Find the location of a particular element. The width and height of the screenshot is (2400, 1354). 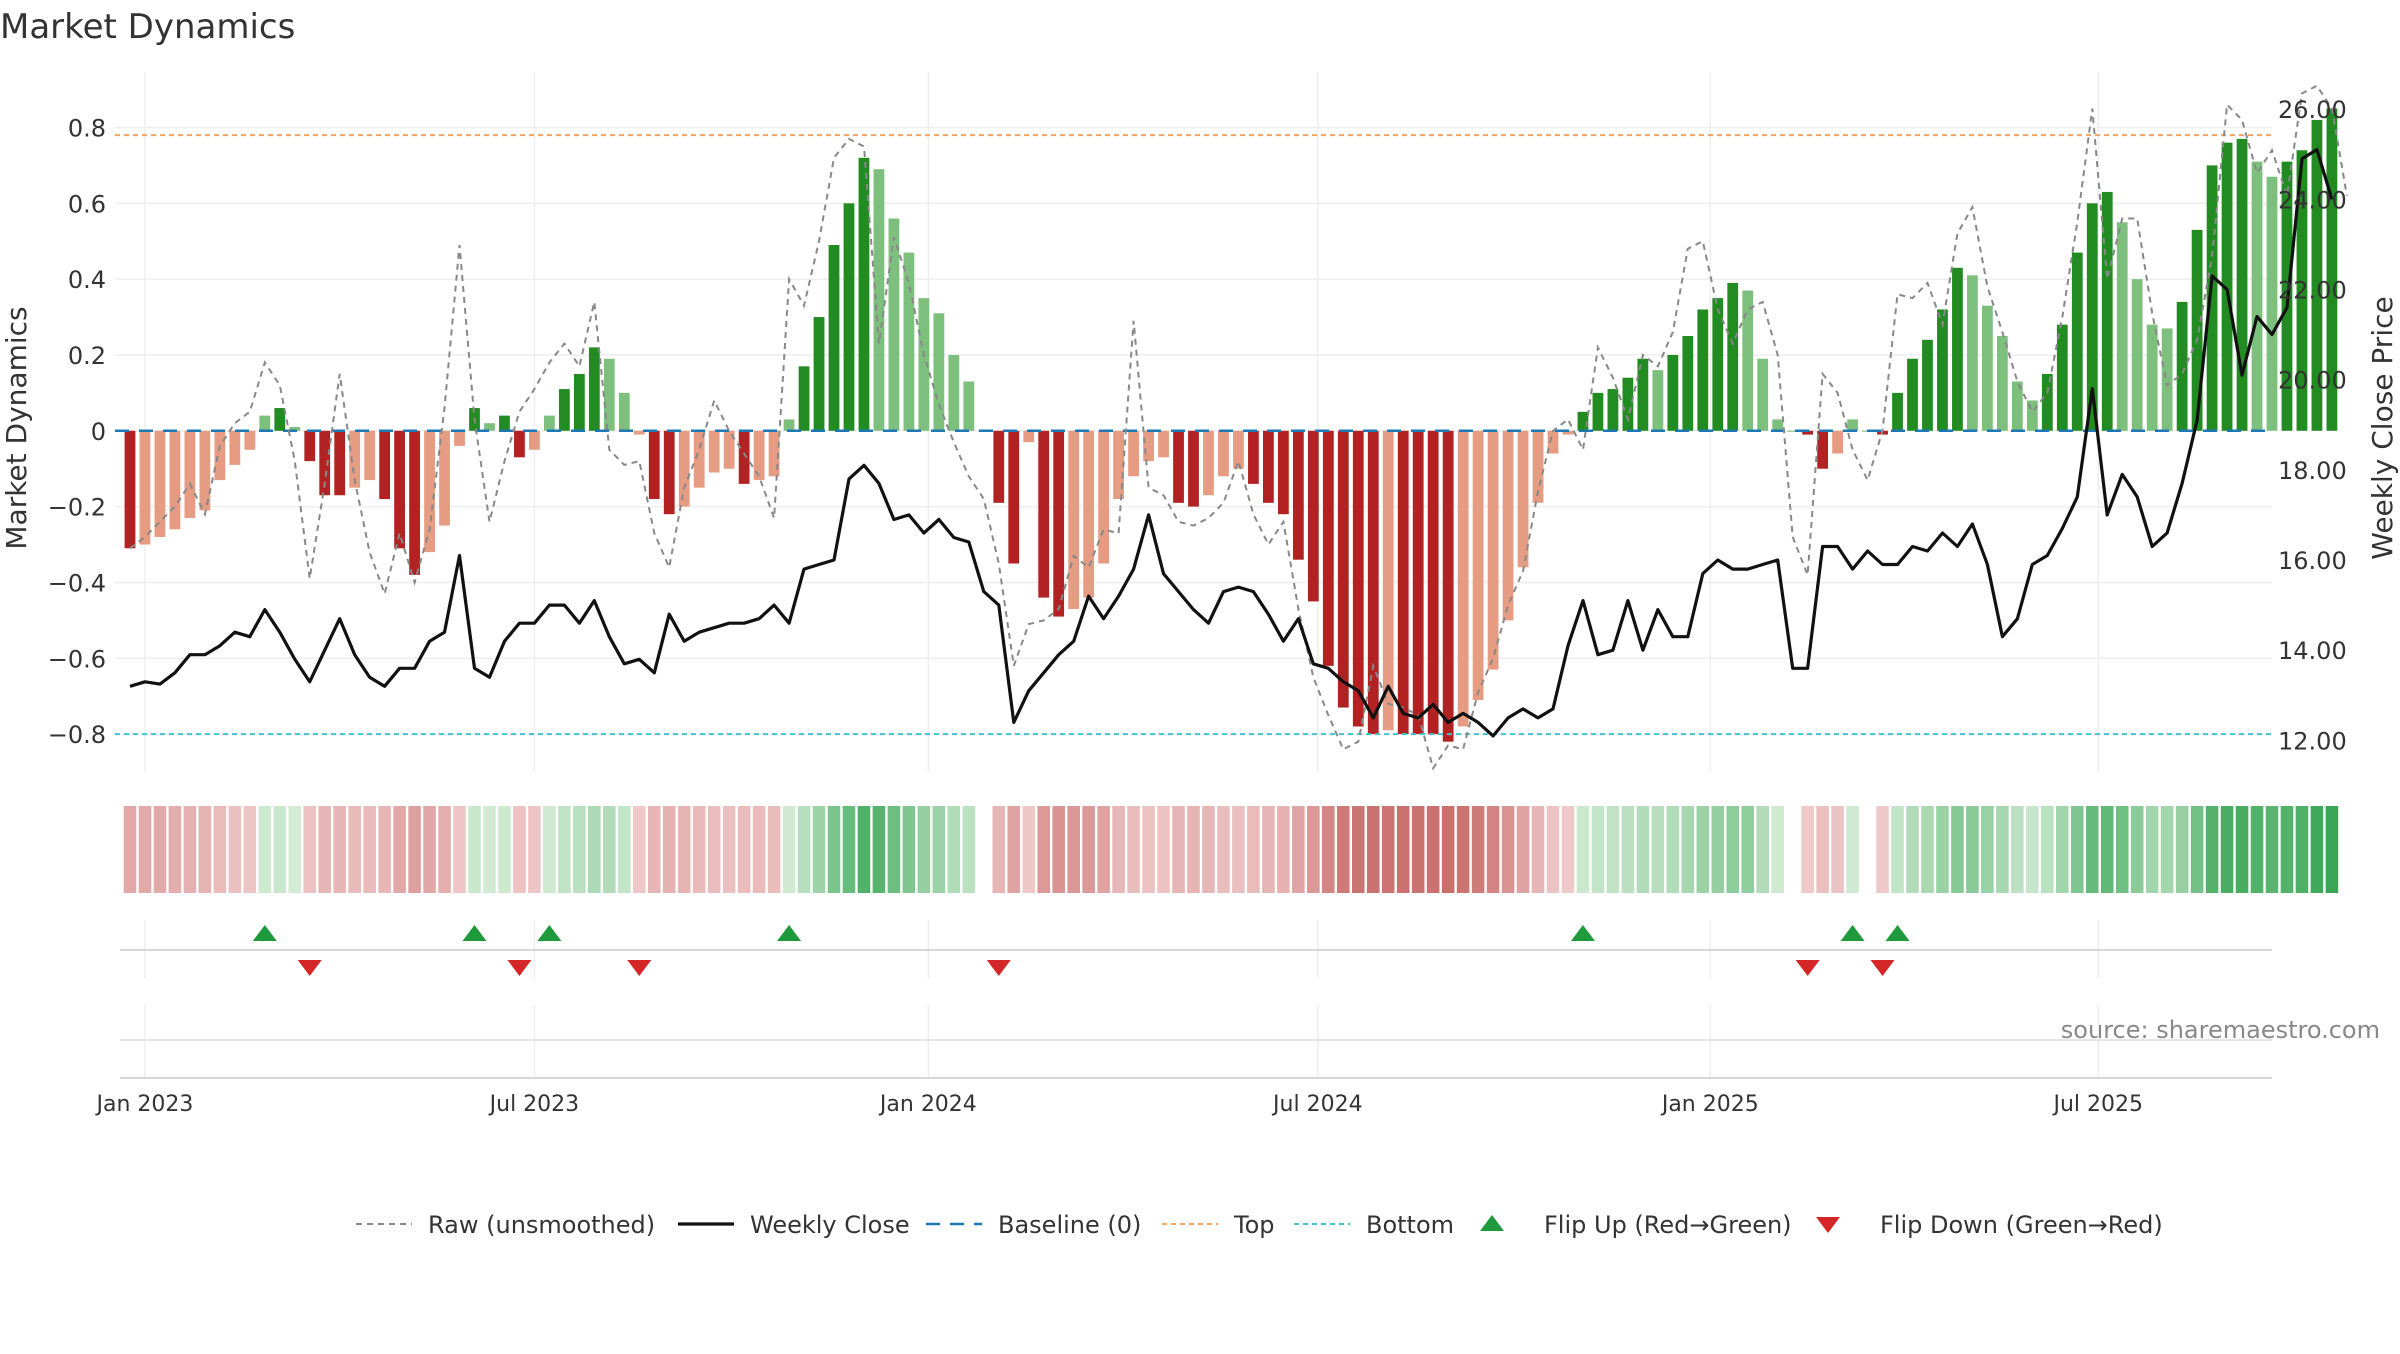

y2-axis-ticks: 12.00 14.00 16.00 18.00 20.00 22.00 24.00 26.00 is located at coordinates (2312, 425).